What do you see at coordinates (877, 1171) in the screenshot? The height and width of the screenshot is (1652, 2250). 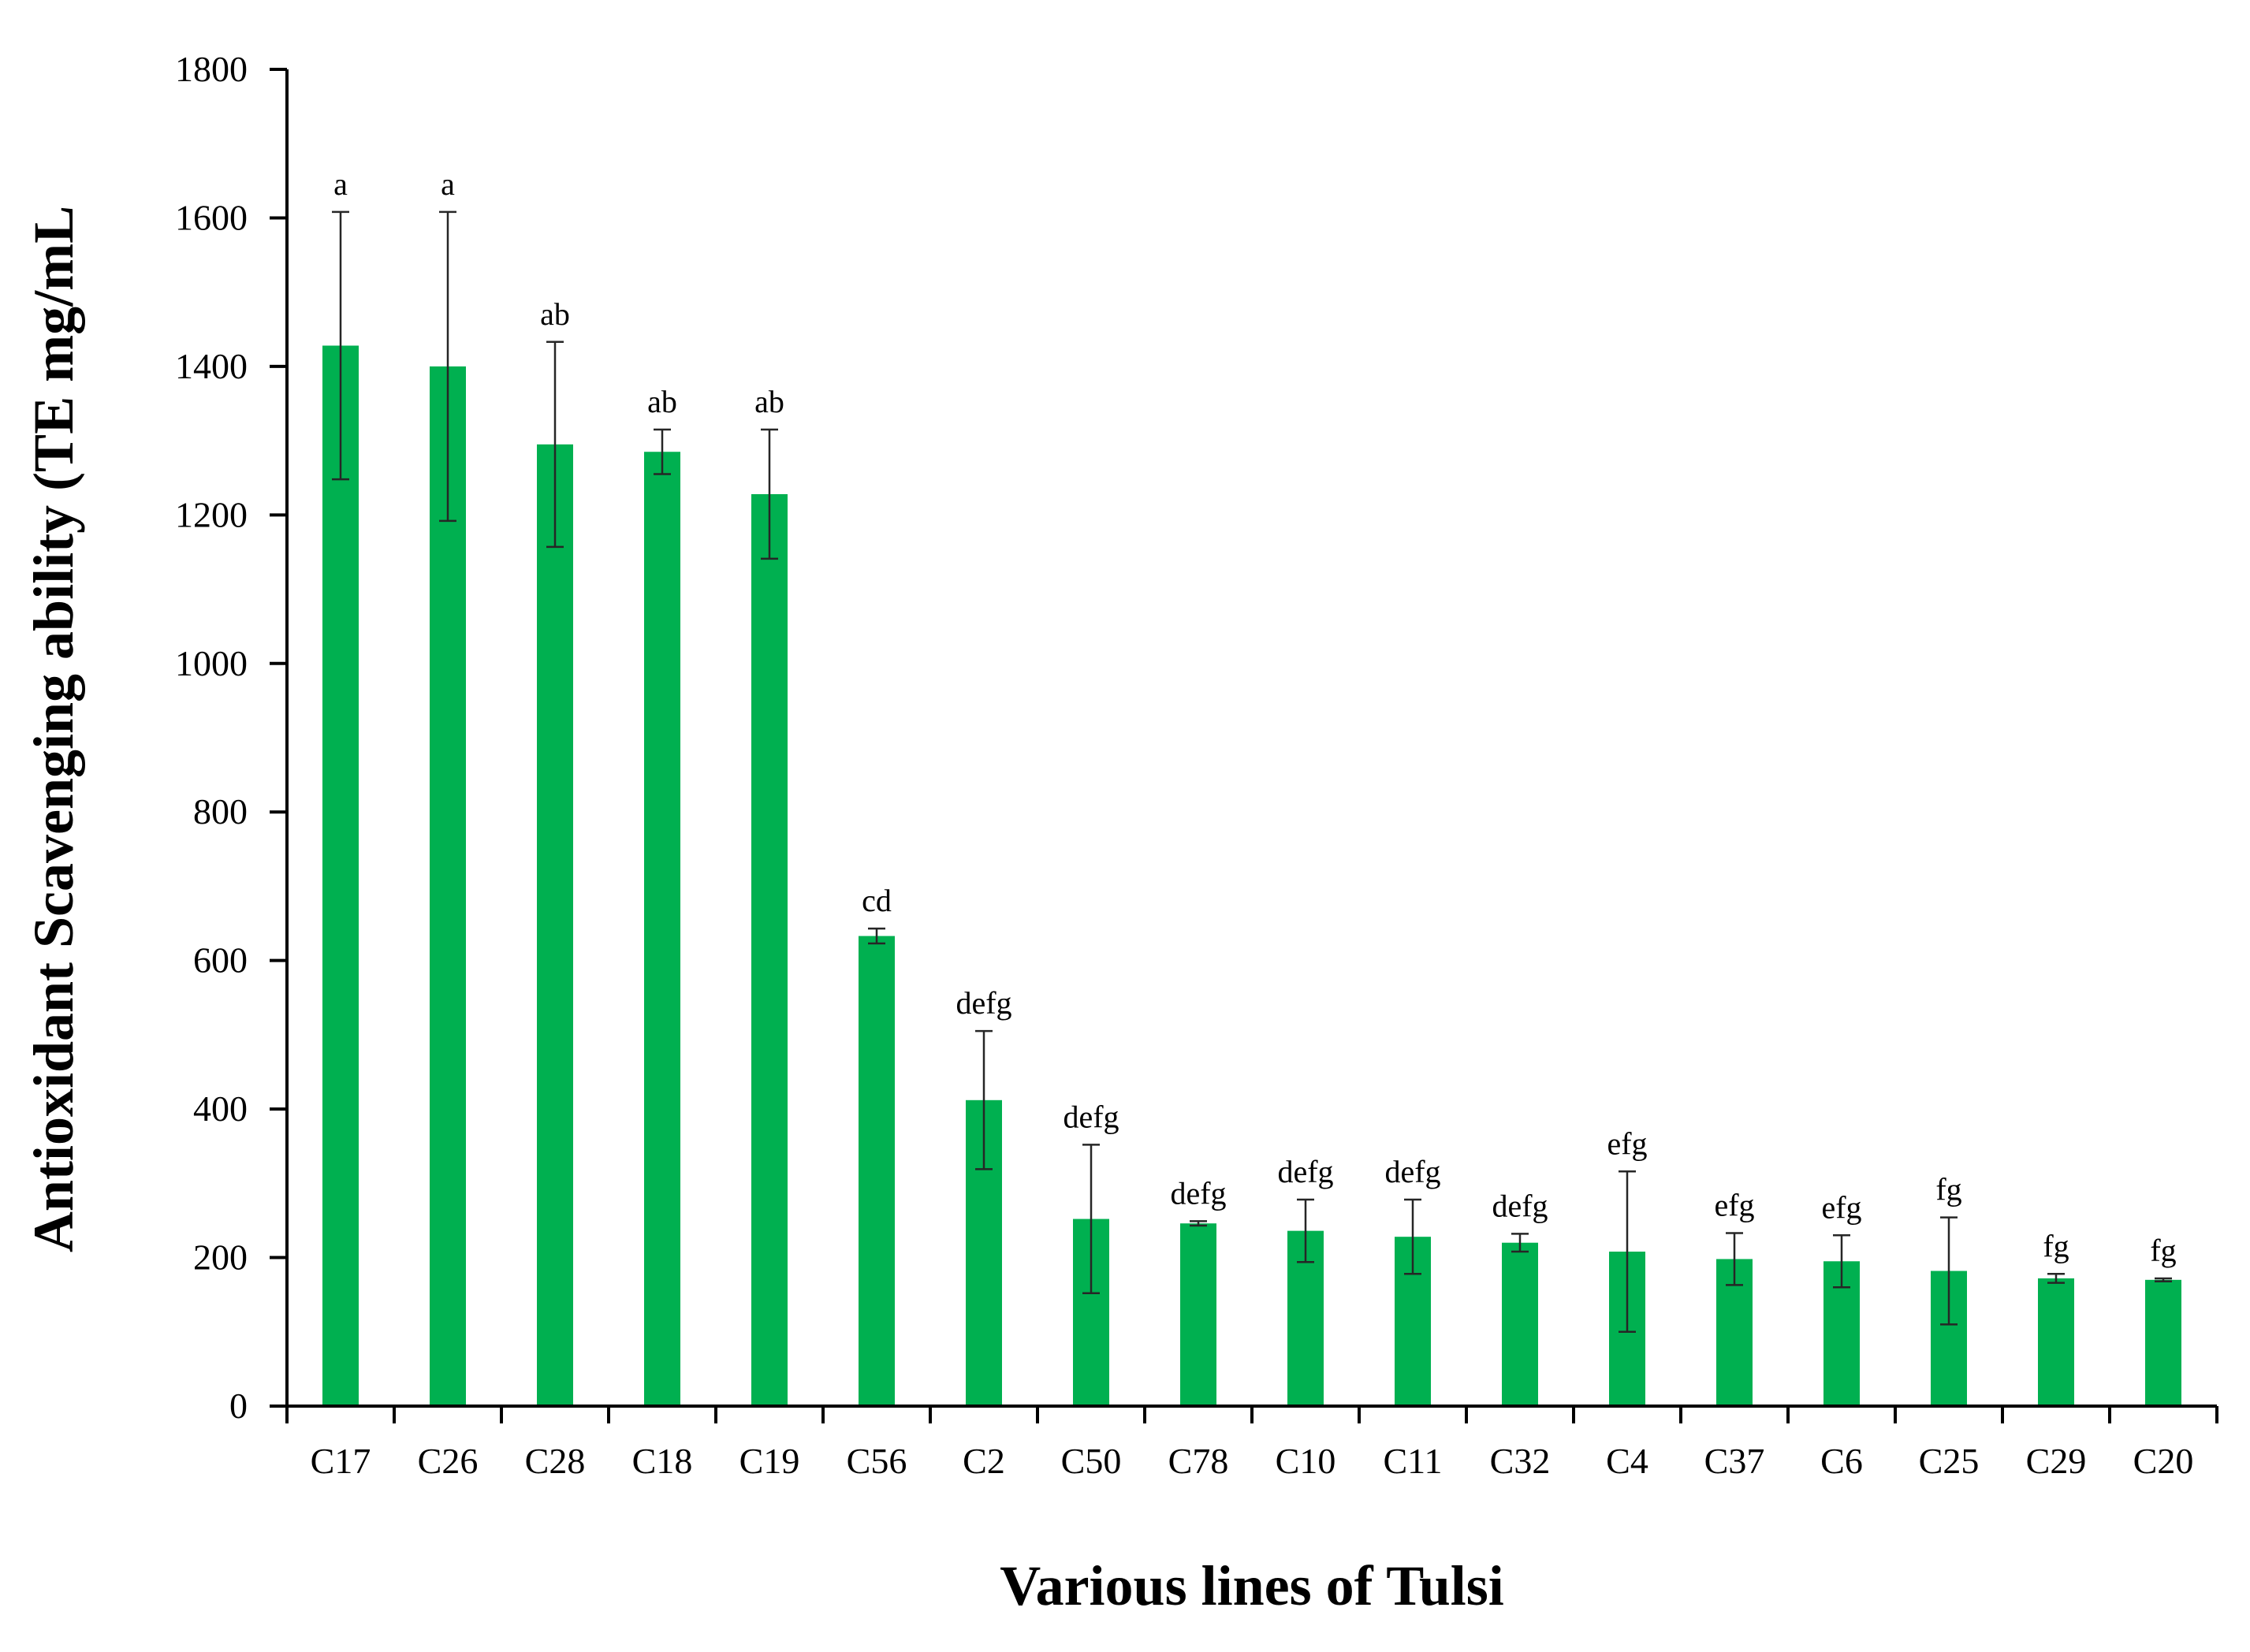 I see `bar-C56` at bounding box center [877, 1171].